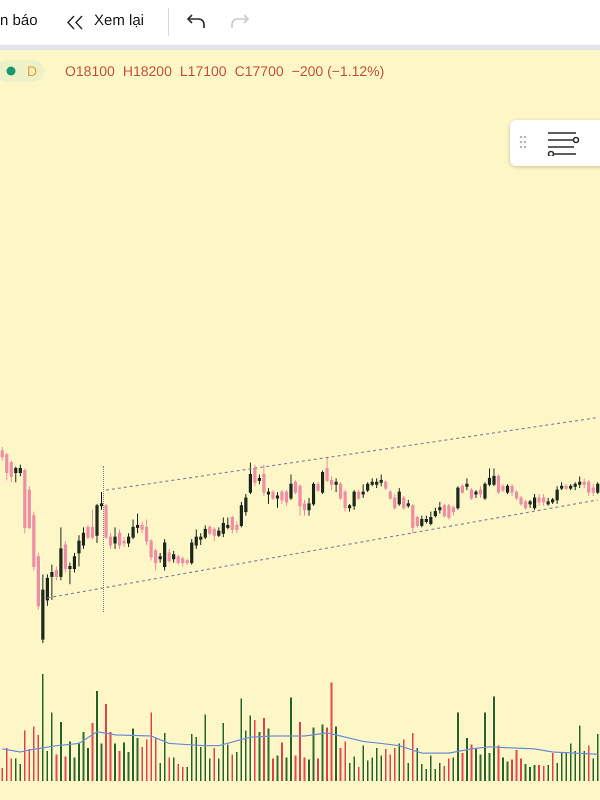 The height and width of the screenshot is (800, 600). I want to click on text: C17700, so click(259, 71).